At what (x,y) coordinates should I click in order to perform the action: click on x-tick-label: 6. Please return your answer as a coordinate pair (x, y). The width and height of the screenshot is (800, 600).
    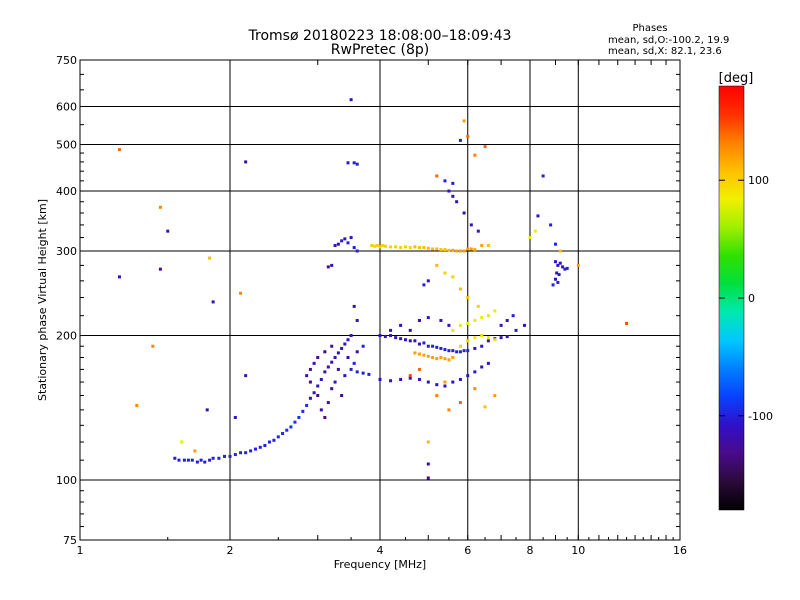
    Looking at the image, I should click on (467, 550).